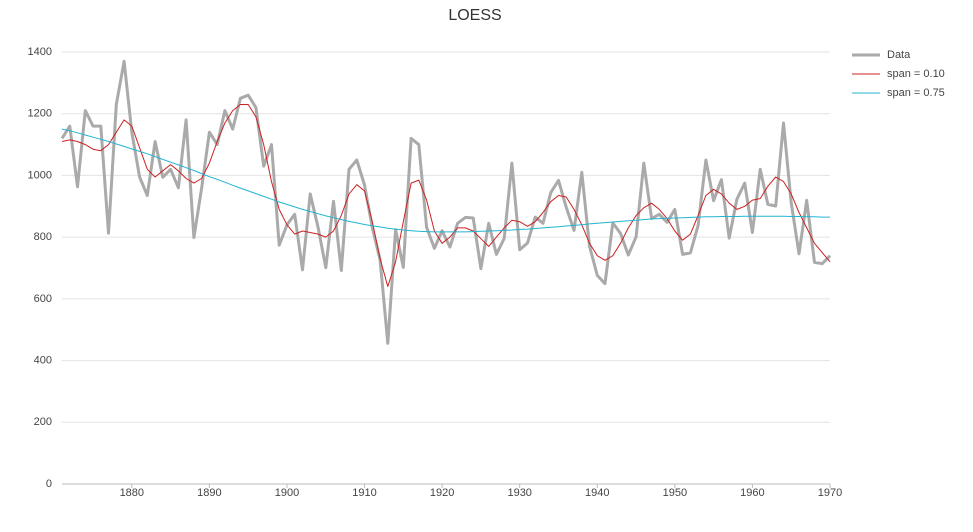 The height and width of the screenshot is (532, 973). I want to click on y-tick-label: 600, so click(43, 299).